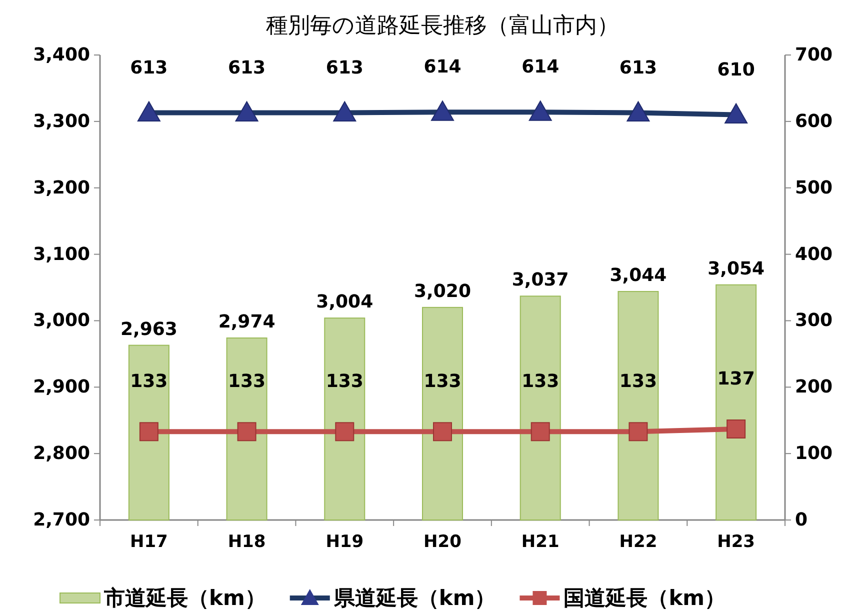  What do you see at coordinates (61, 387) in the screenshot?
I see `y-tick-label: 2,900` at bounding box center [61, 387].